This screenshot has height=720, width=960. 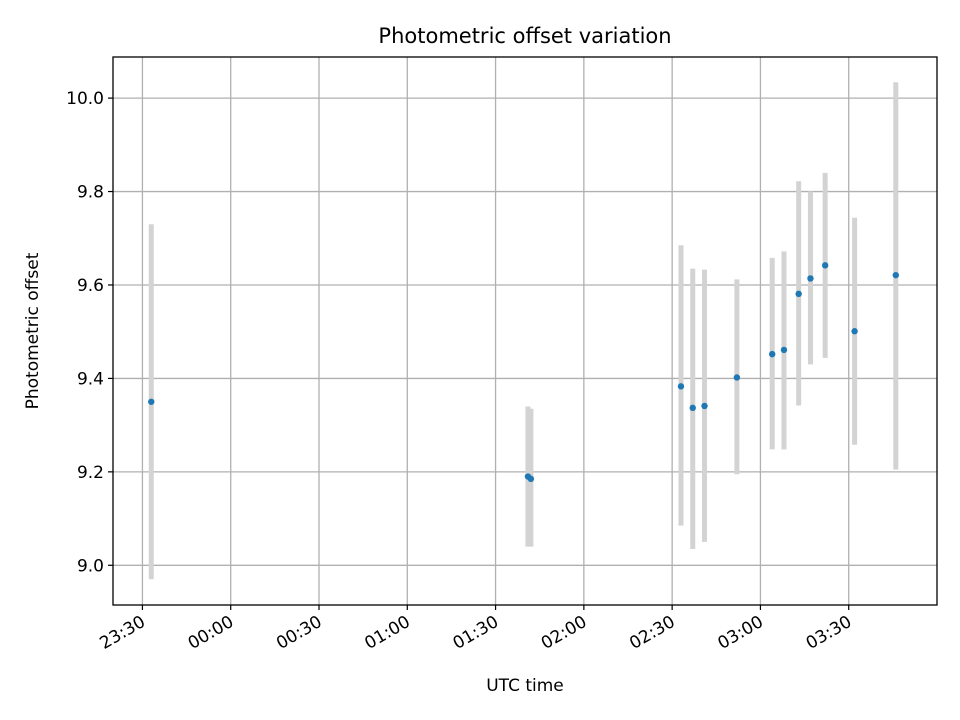 What do you see at coordinates (525, 686) in the screenshot?
I see `x-axis-title: UTC time` at bounding box center [525, 686].